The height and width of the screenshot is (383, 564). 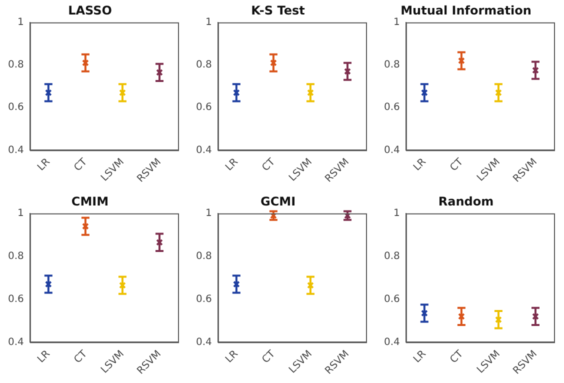 I want to click on chart-title: K-S Test, so click(x=278, y=10).